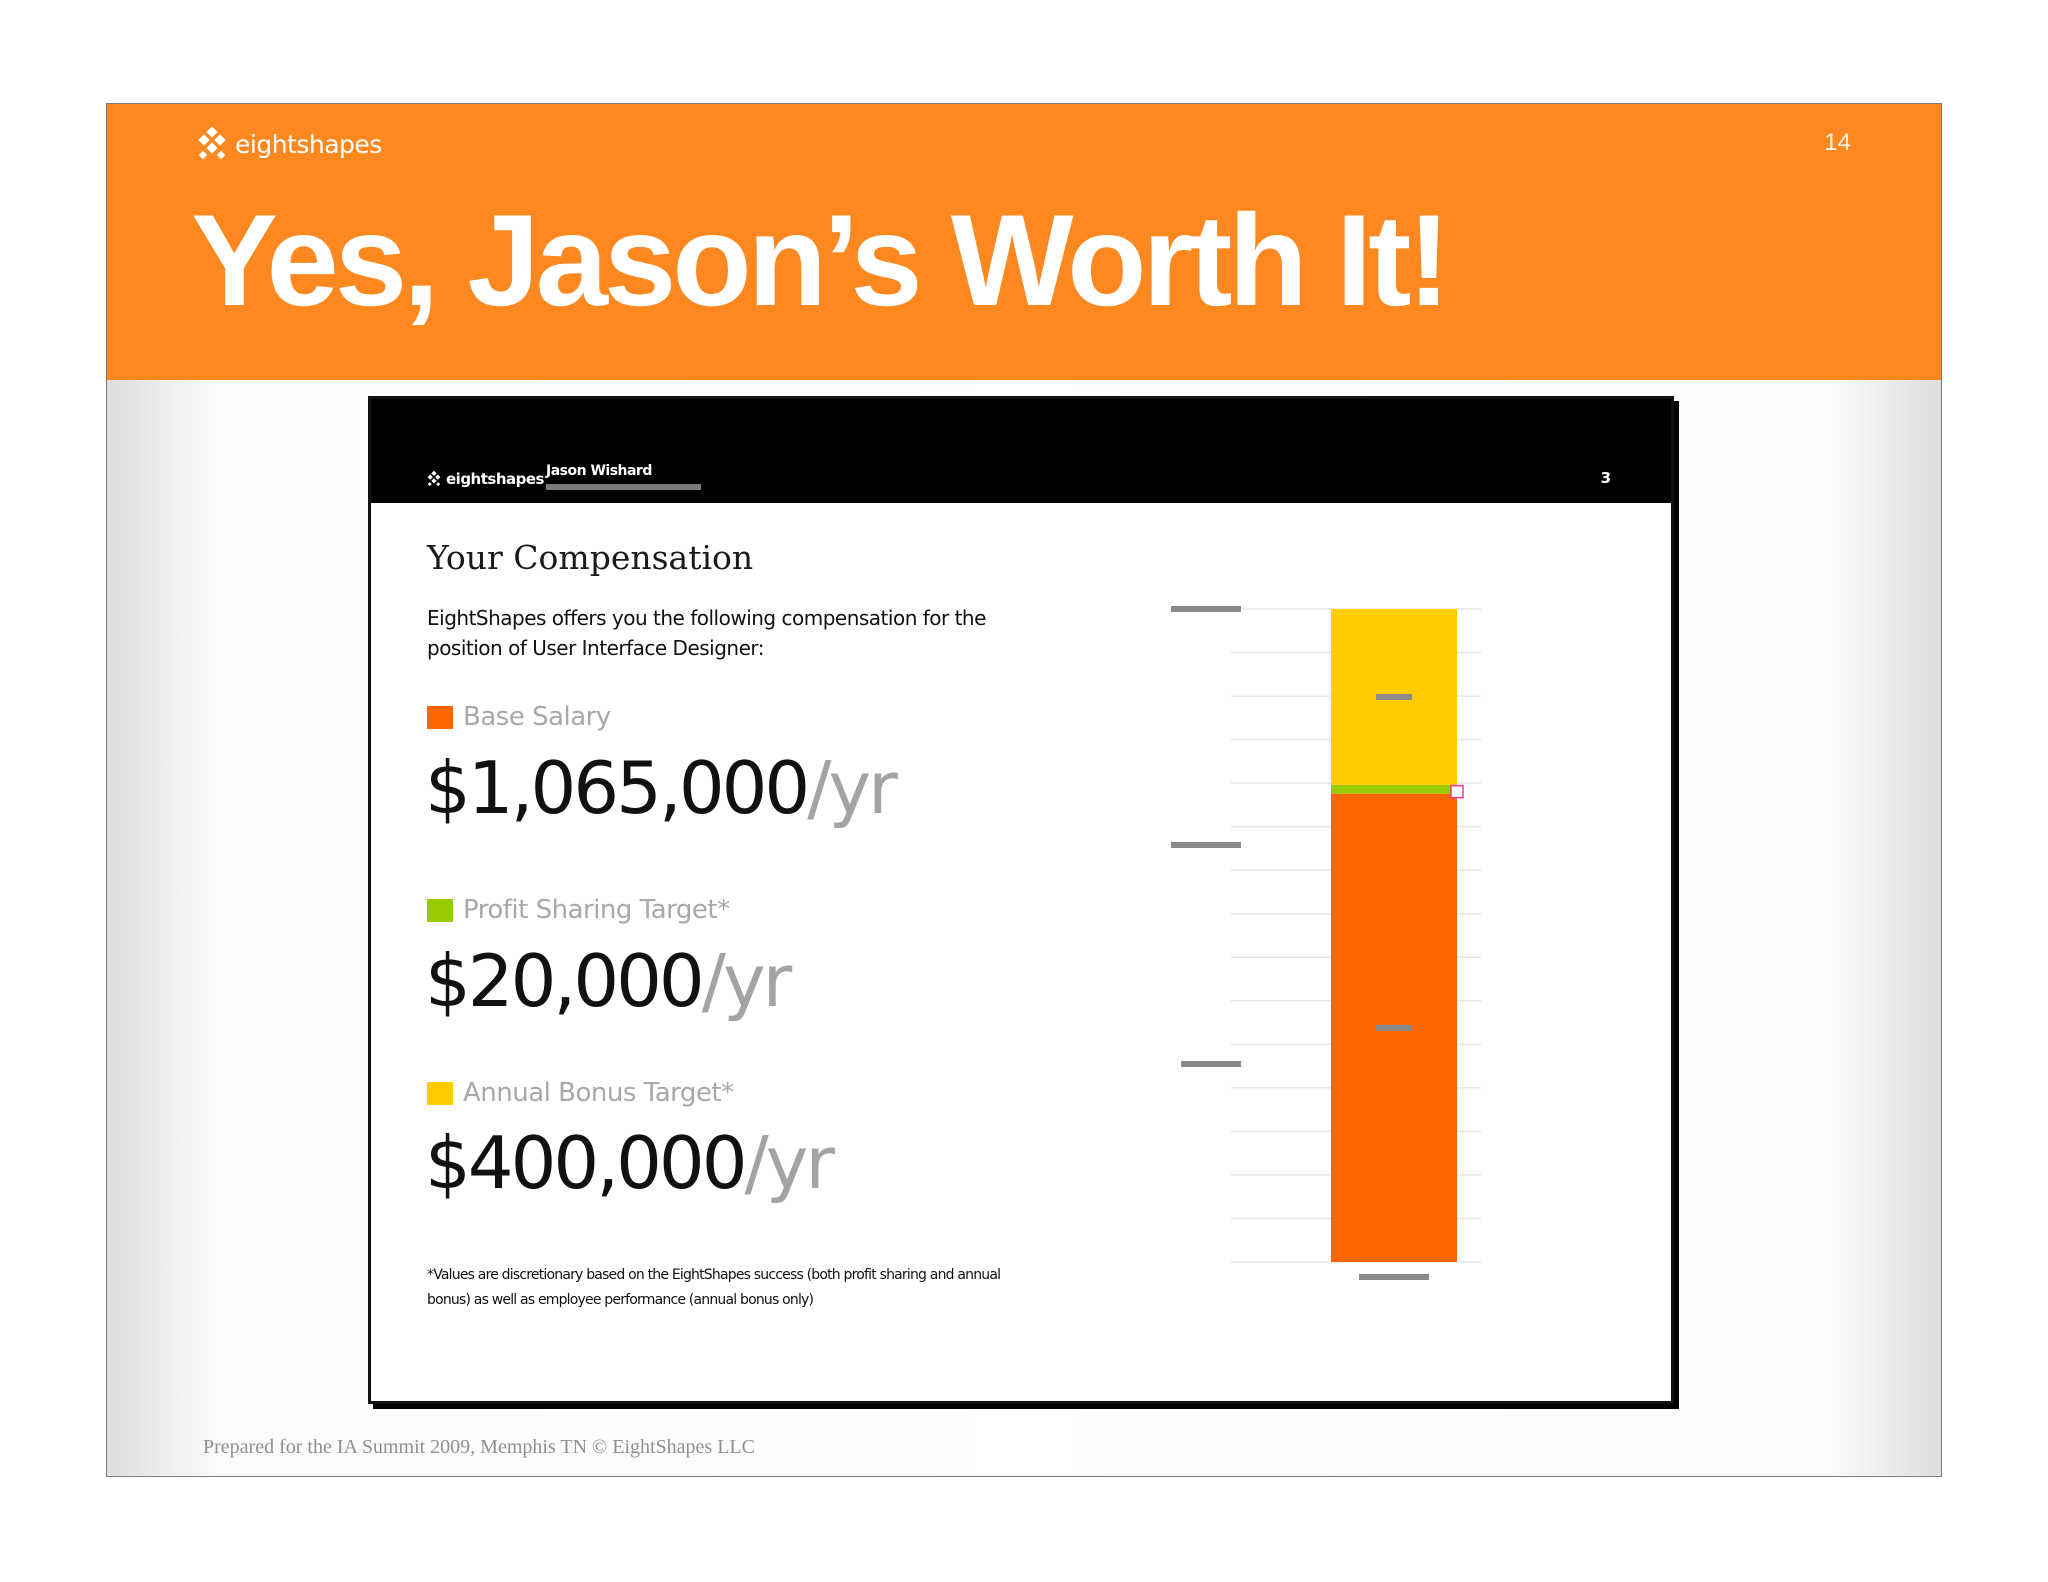  Describe the element at coordinates (440, 1093) in the screenshot. I see `annual-bonus-swatch` at that location.